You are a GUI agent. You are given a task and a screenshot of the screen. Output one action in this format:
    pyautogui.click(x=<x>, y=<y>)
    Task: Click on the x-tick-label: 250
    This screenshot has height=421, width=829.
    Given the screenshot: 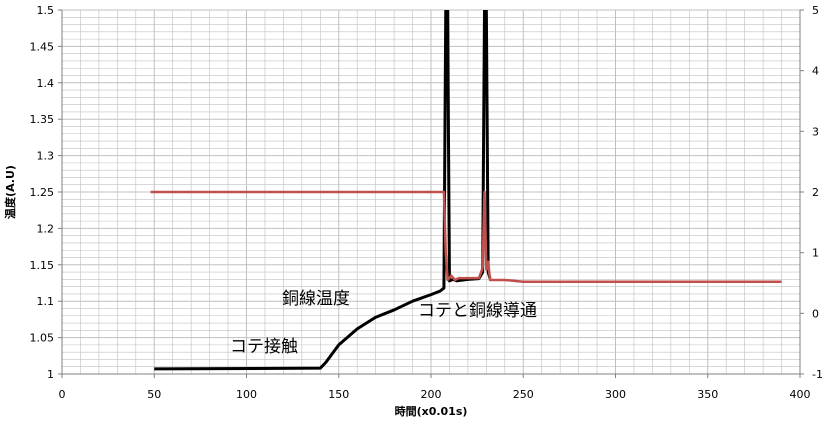 What is the action you would take?
    pyautogui.click(x=523, y=394)
    